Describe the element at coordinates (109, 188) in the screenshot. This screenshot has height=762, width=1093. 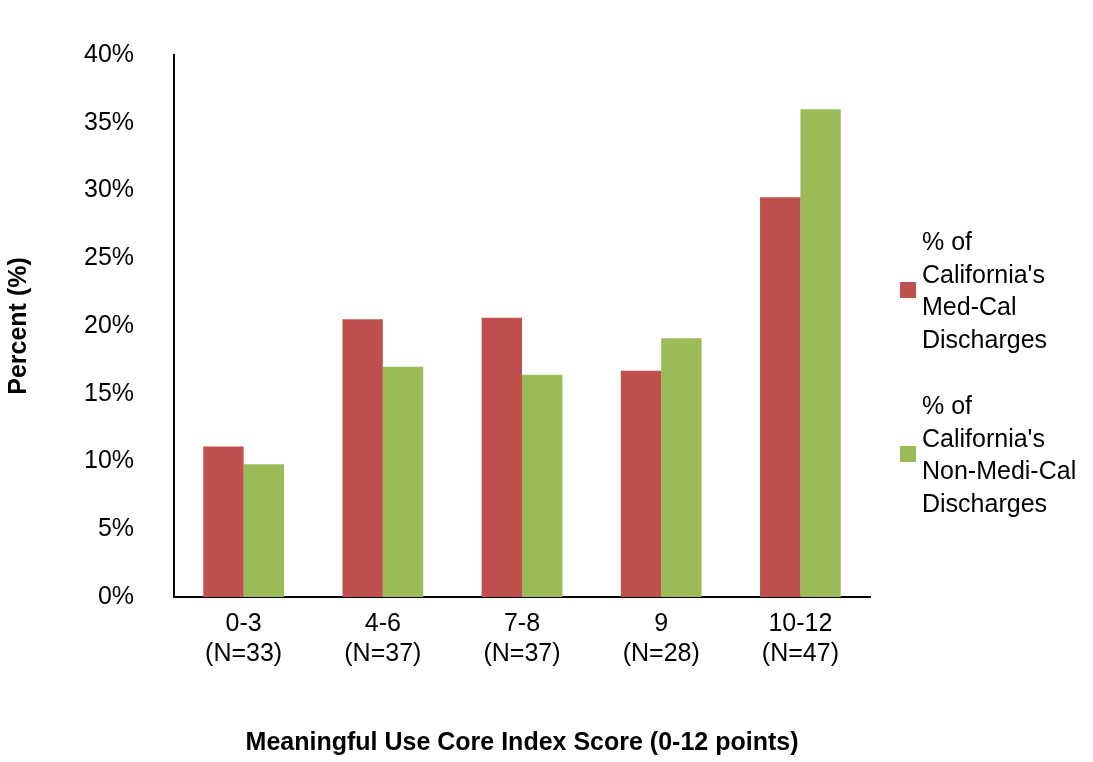
I see `y-tick-label: 30%` at that location.